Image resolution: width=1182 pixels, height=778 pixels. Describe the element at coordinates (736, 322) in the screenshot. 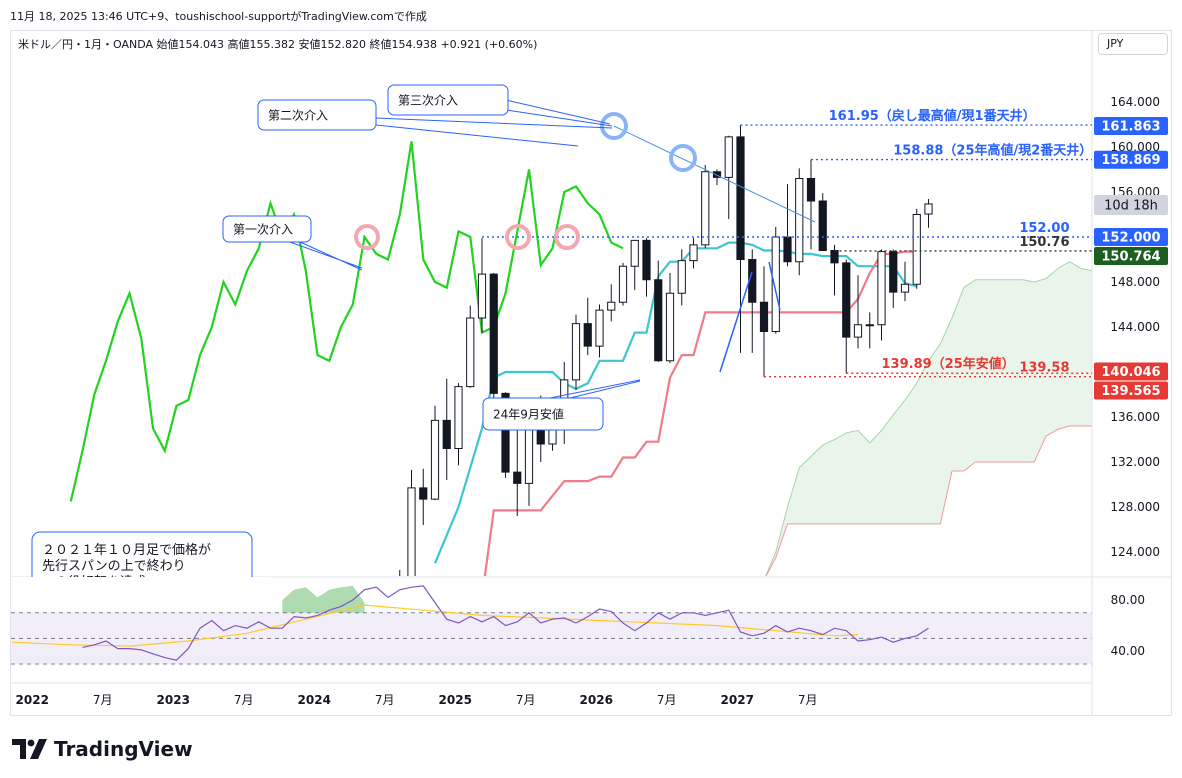

I see `rebound-trendline` at that location.